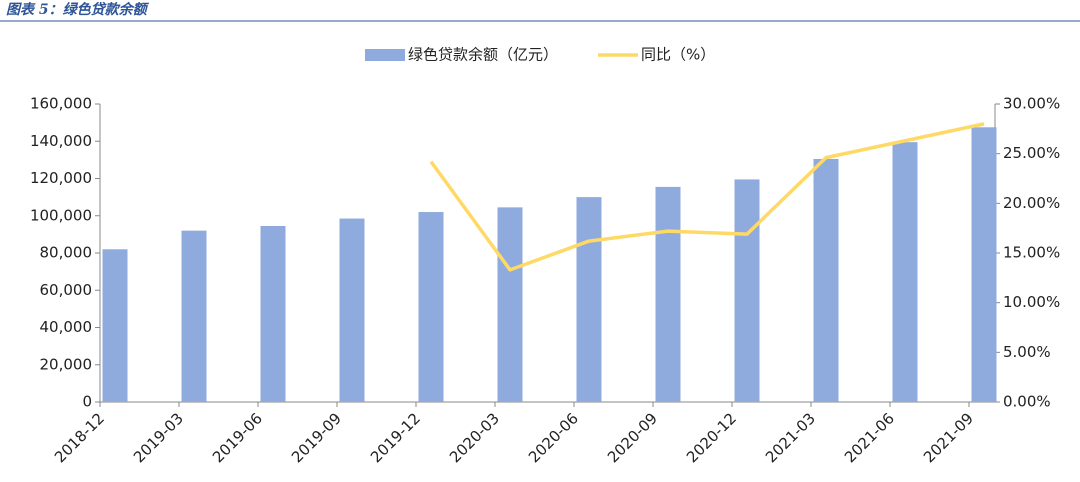  I want to click on y-tick-label: 20,000, so click(66, 364).